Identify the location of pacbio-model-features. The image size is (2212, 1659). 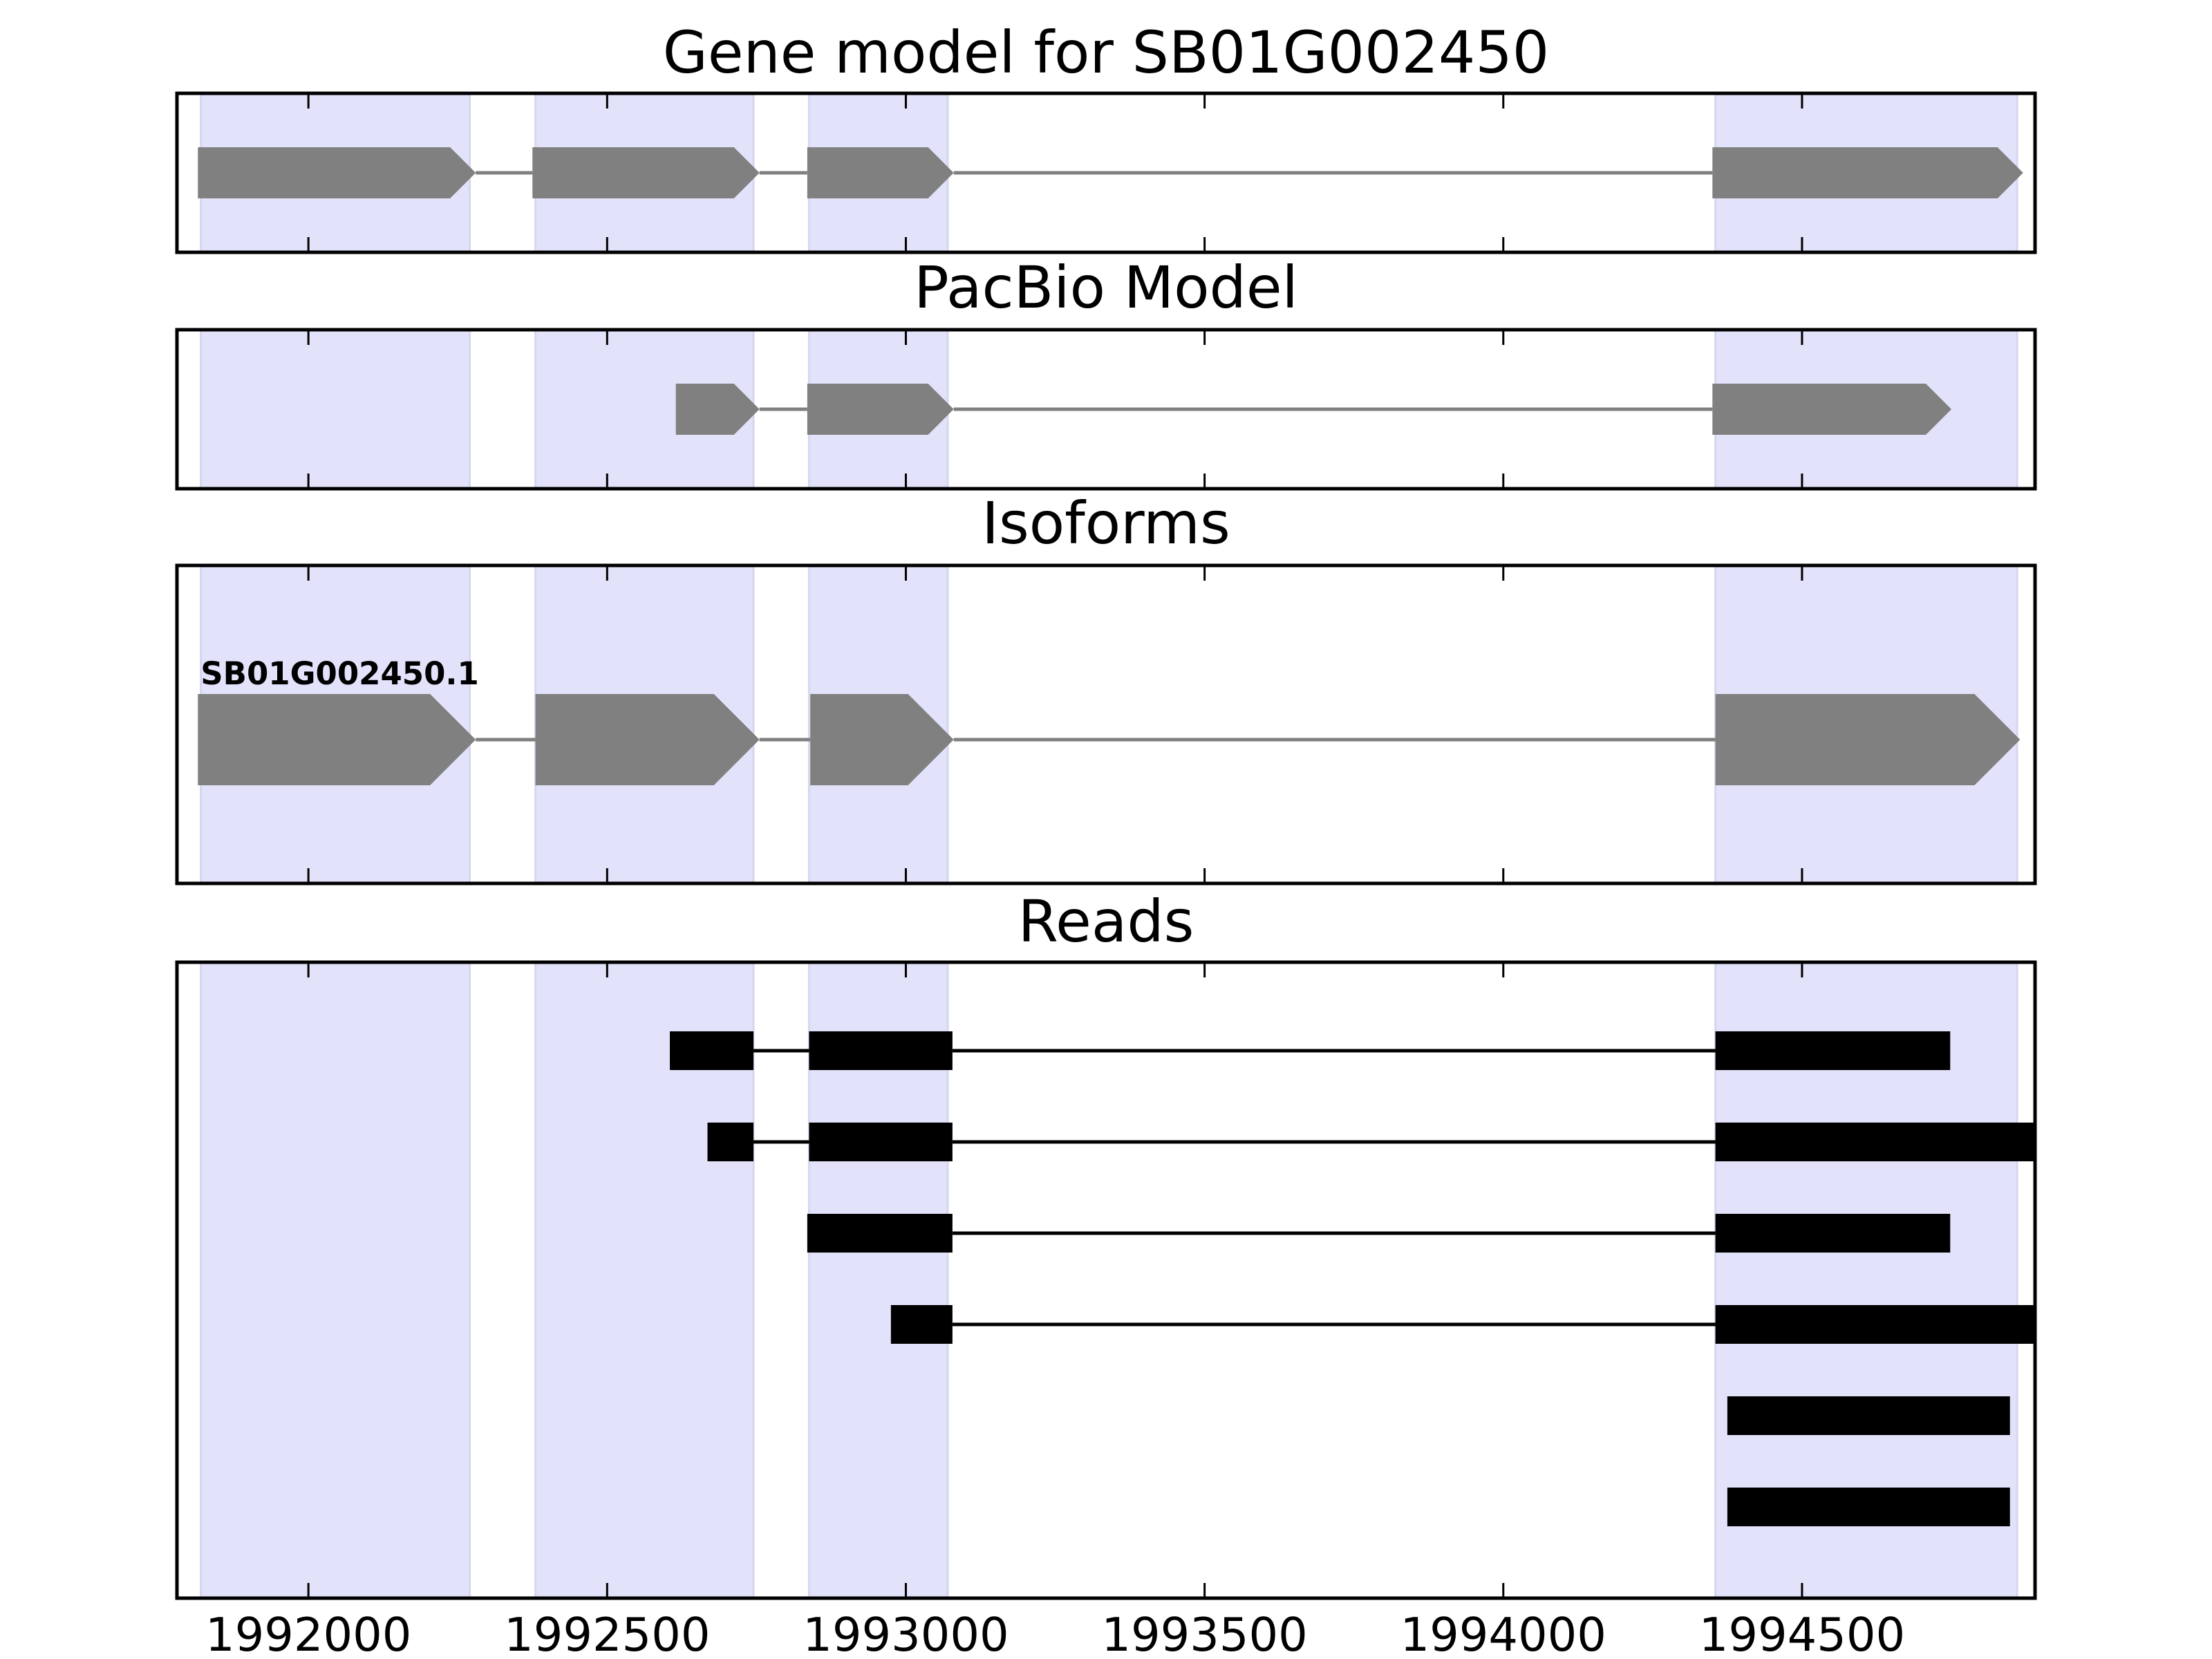
(1313, 409).